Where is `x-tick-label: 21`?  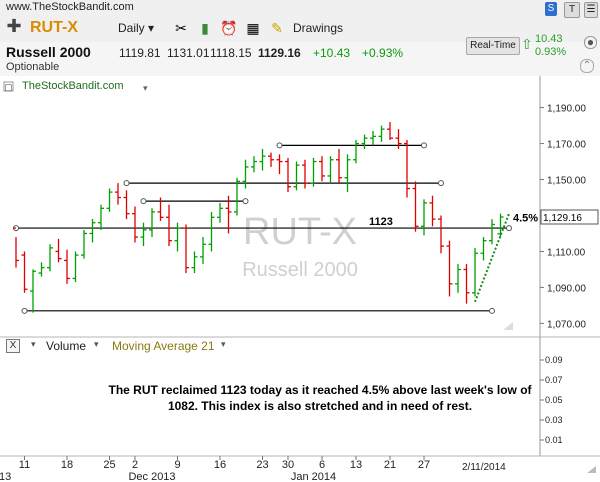
x-tick-label: 21 is located at coordinates (390, 465).